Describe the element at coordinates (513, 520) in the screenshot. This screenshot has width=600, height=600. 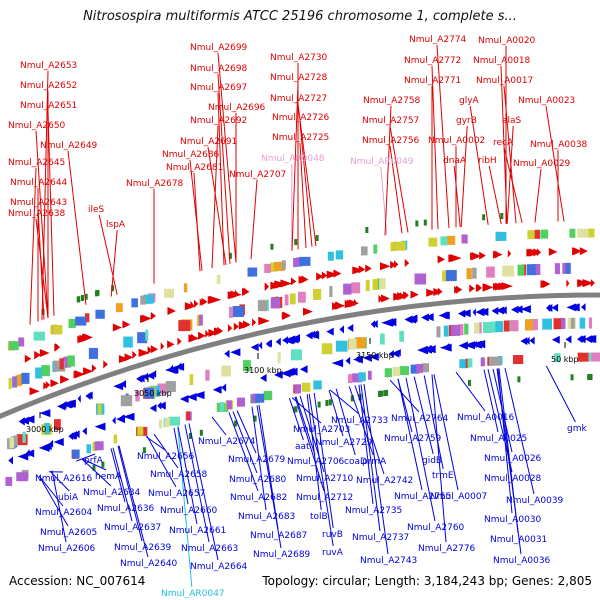
I see `gene-label-minus: Nmul_A0030` at that location.